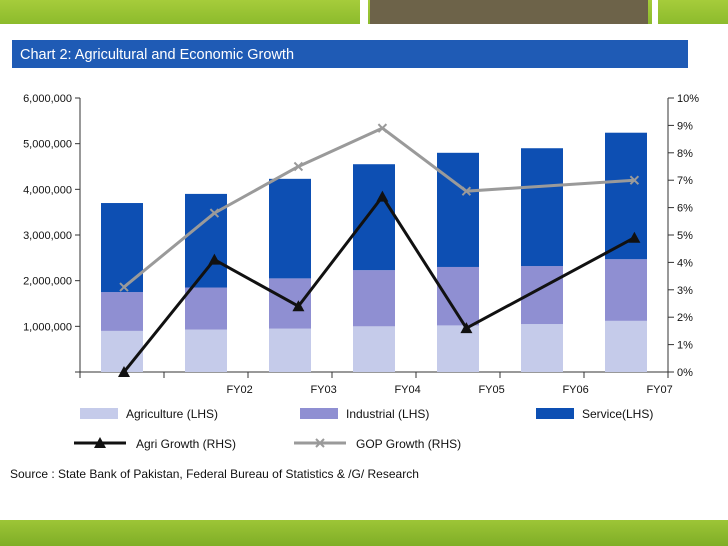  What do you see at coordinates (172, 414) in the screenshot?
I see `legend-agriculture-label: Agriculture (LHS)` at bounding box center [172, 414].